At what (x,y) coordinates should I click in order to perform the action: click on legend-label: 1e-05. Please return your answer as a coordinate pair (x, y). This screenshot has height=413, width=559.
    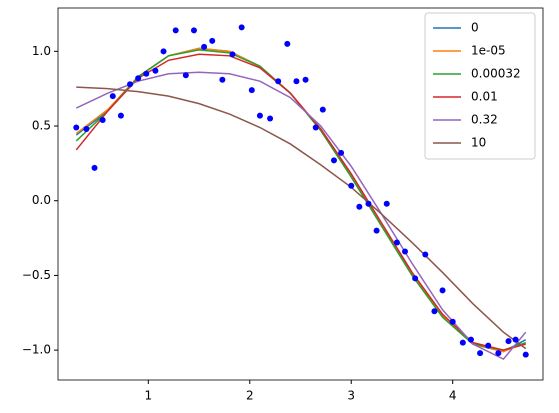
    Looking at the image, I should click on (488, 51).